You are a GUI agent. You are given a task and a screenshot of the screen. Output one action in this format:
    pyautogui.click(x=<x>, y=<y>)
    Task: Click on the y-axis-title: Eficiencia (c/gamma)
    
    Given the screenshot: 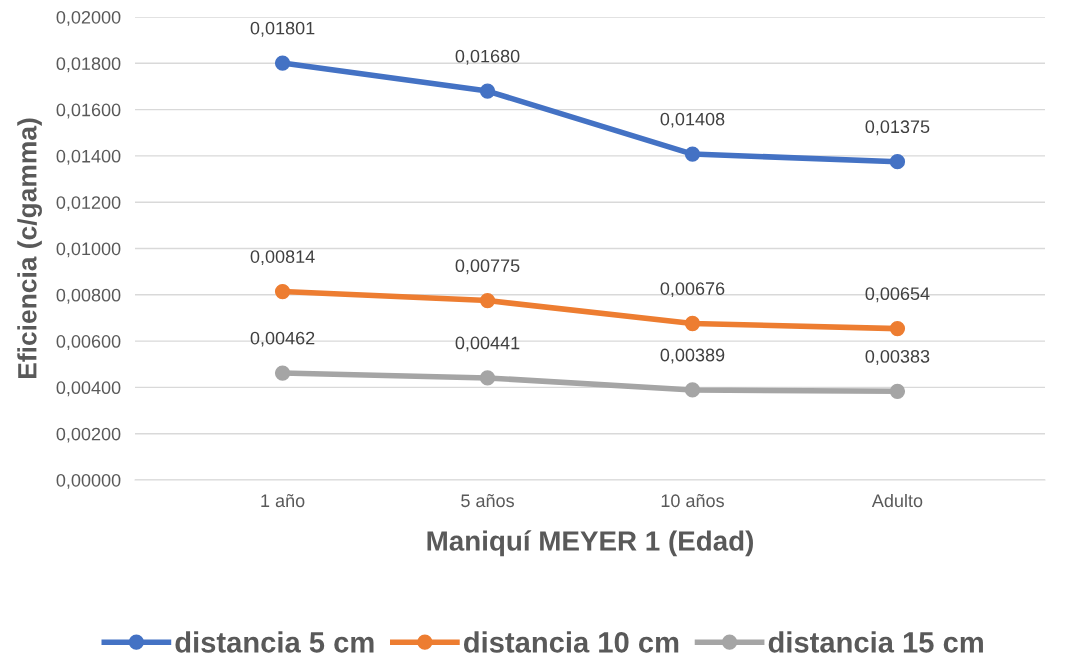 What is the action you would take?
    pyautogui.click(x=29, y=248)
    